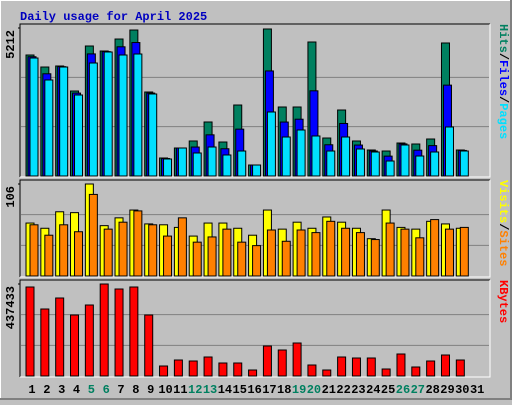 This screenshot has width=512, height=405. Describe the element at coordinates (503, 38) in the screenshot. I see `legend-entry: Hits` at that location.